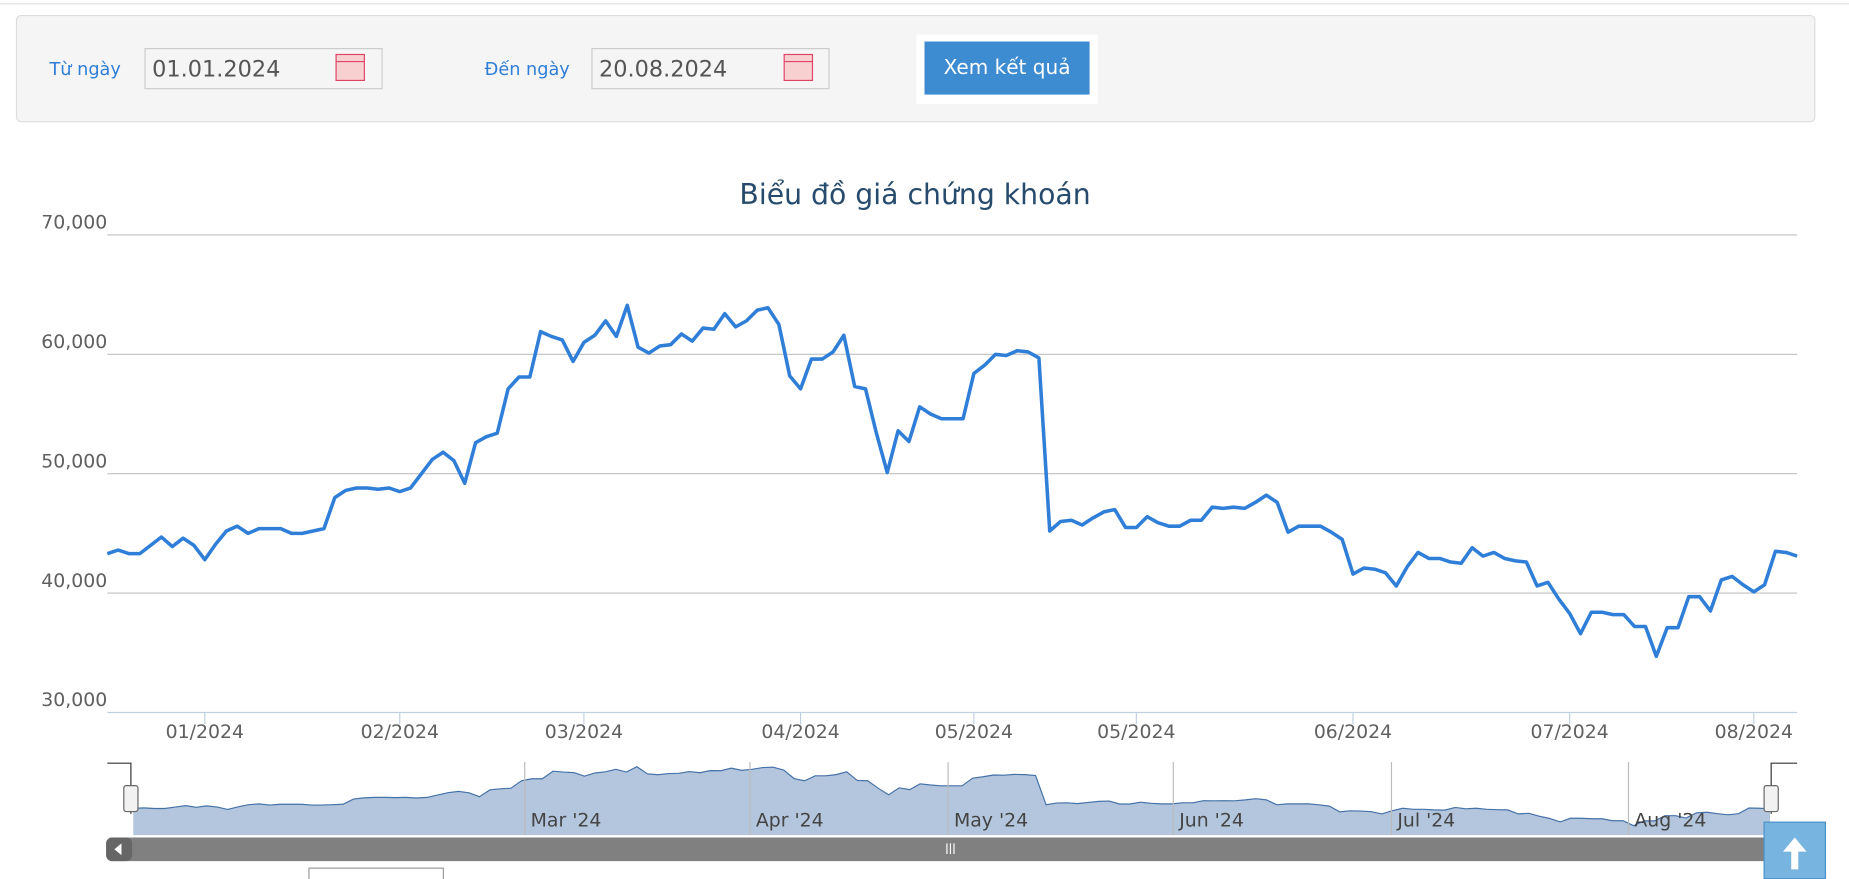 The height and width of the screenshot is (879, 1849). What do you see at coordinates (85, 70) in the screenshot?
I see `from-label: Từ ngày` at bounding box center [85, 70].